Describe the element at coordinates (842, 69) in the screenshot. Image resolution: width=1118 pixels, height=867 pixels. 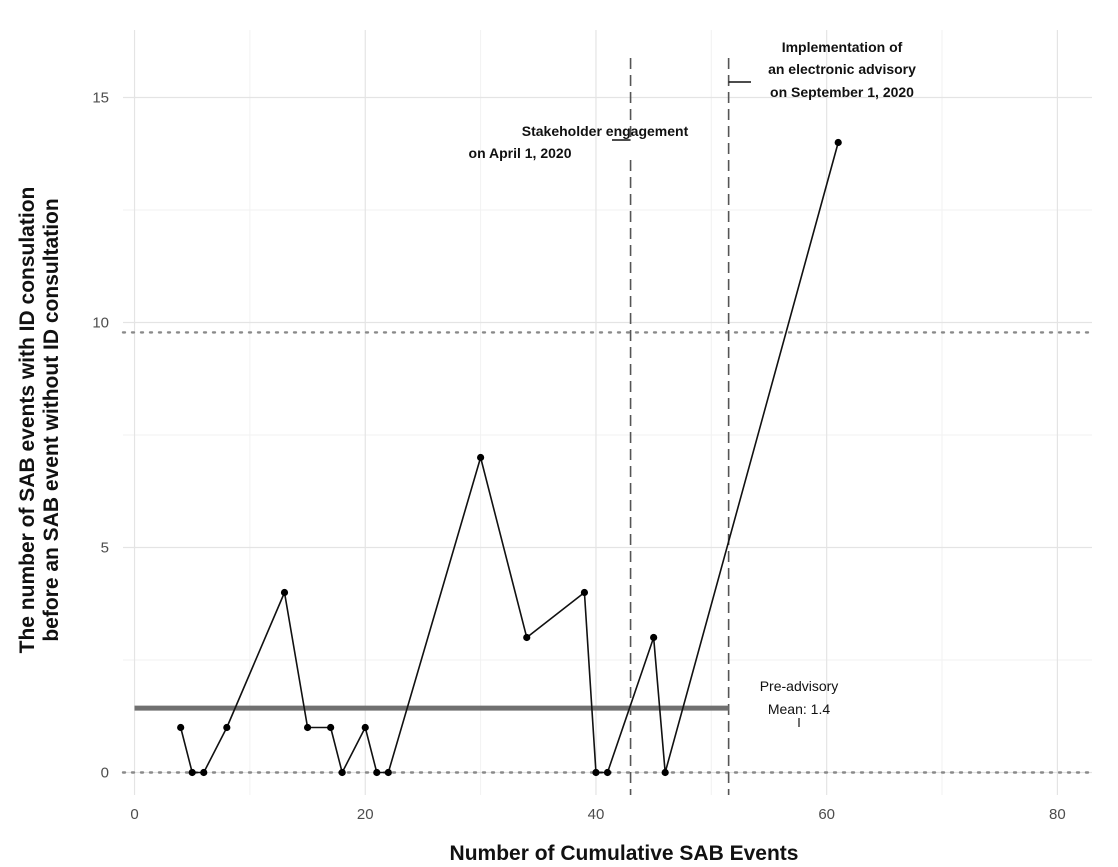
I see `implementation-label-line-1: an electronic advisory` at that location.